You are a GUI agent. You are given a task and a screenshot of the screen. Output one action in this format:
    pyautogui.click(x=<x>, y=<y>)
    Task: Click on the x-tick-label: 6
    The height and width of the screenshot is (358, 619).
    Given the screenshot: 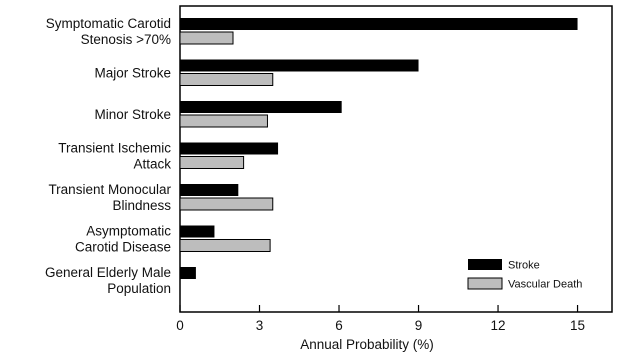 What is the action you would take?
    pyautogui.click(x=339, y=325)
    